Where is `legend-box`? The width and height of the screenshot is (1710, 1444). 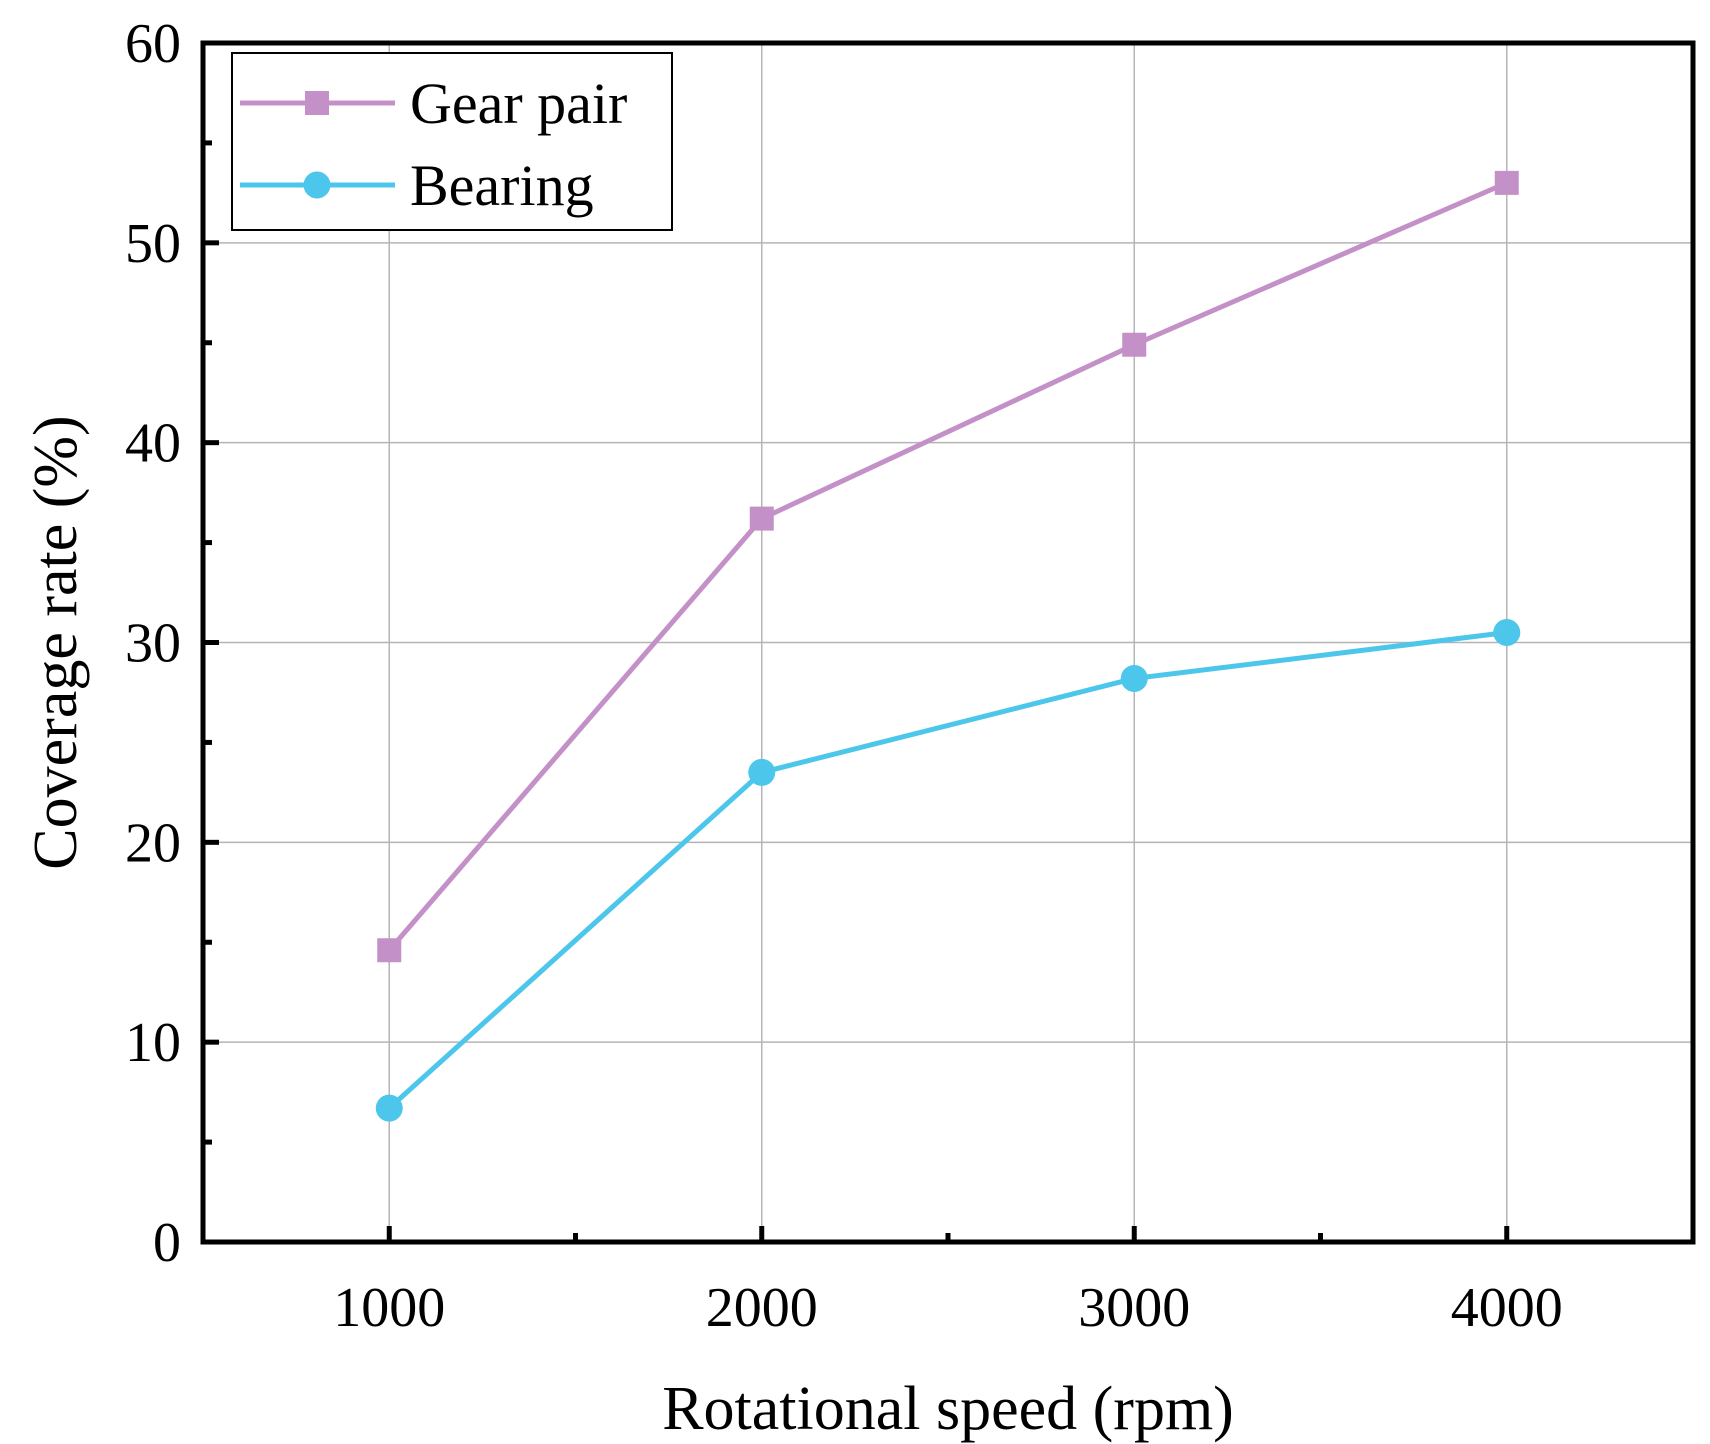
legend-box is located at coordinates (452, 141).